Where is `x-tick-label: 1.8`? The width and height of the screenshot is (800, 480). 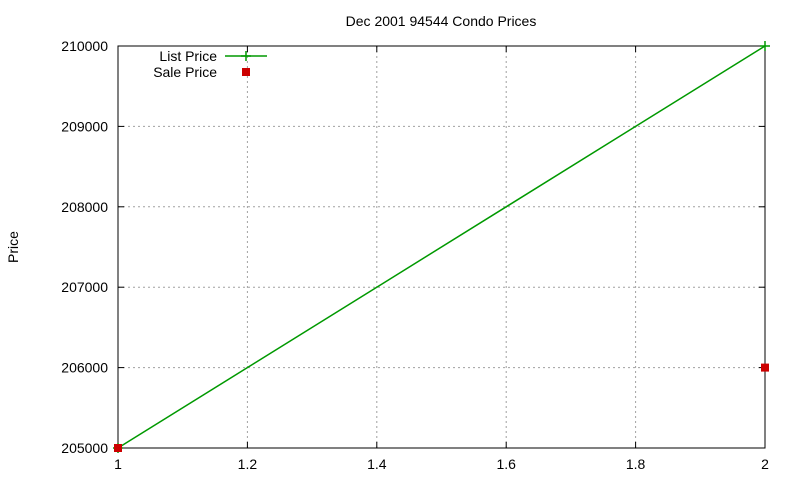 x-tick-label: 1.8 is located at coordinates (636, 464).